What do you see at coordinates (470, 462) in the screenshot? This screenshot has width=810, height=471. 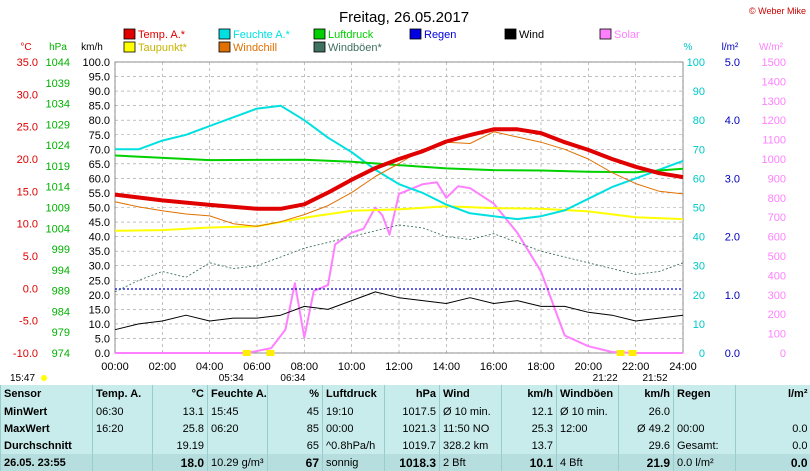 I see `table-cell: 2 Bft` at bounding box center [470, 462].